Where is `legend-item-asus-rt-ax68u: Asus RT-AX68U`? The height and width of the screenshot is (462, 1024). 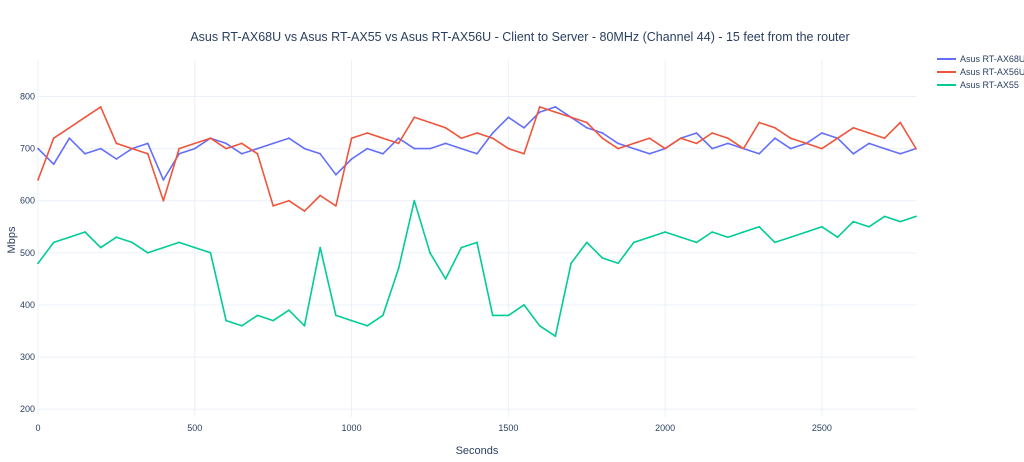
legend-item-asus-rt-ax68u: Asus RT-AX68U is located at coordinates (980, 59).